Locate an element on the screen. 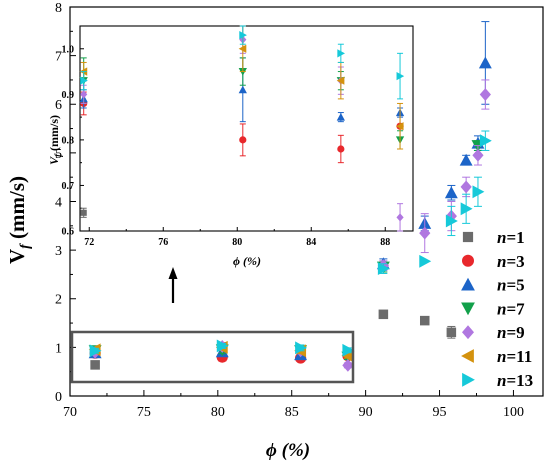 Image resolution: width=550 pixels, height=466 pixels. x-tick-label: 80 is located at coordinates (218, 412).